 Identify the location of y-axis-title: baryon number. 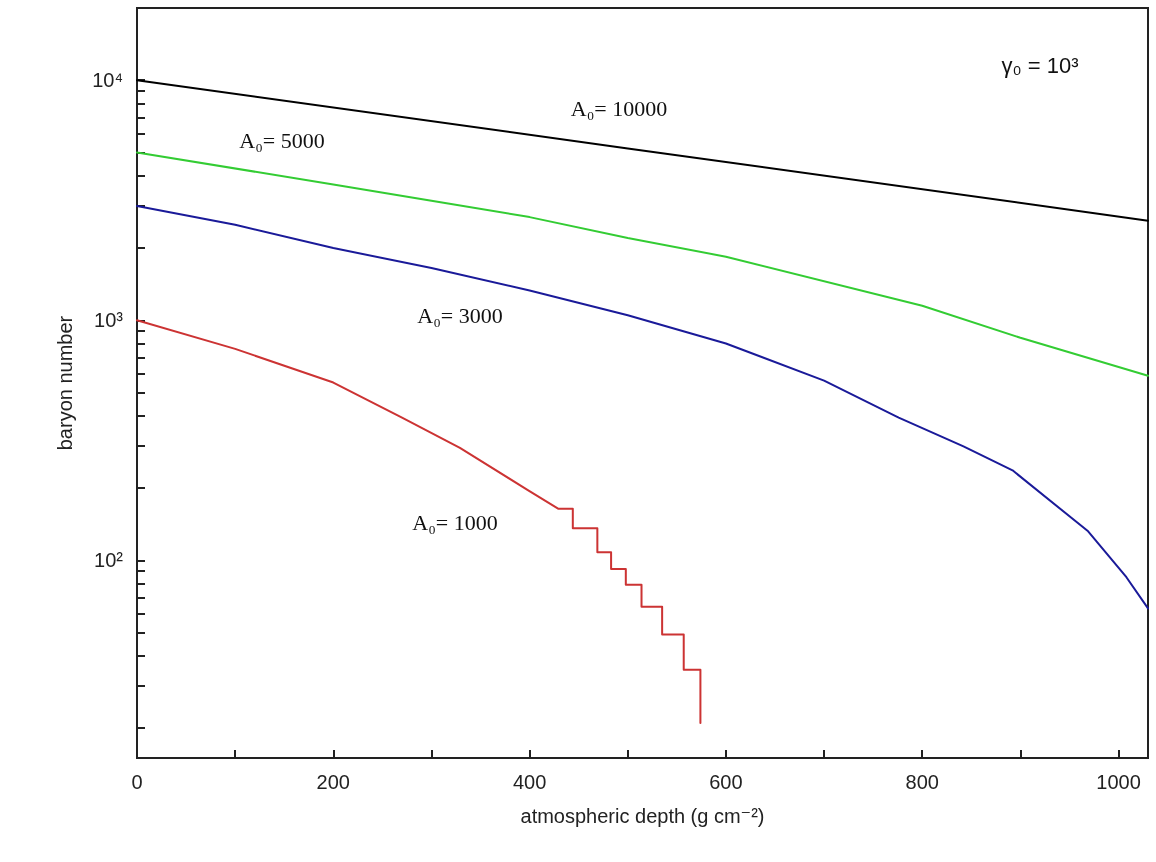
(65, 383).